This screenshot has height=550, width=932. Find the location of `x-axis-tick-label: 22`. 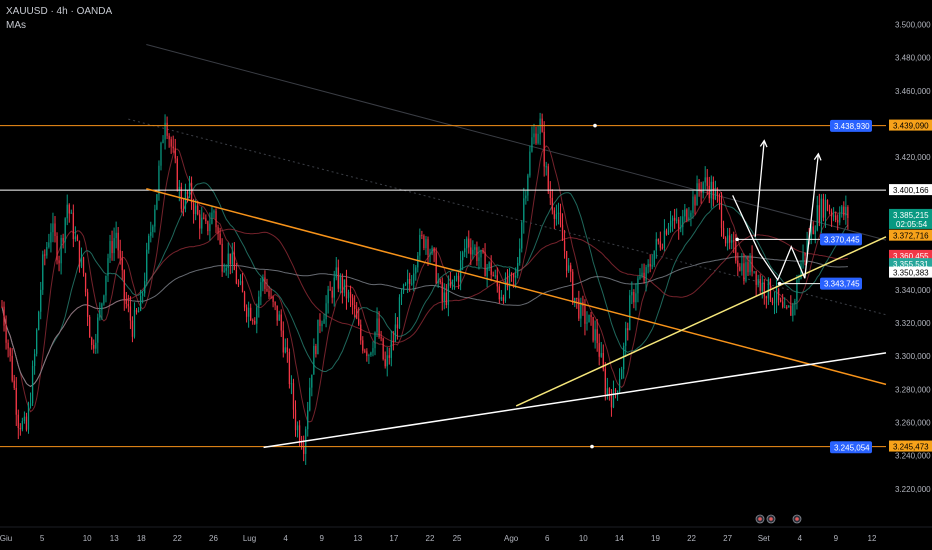

x-axis-tick-label: 22 is located at coordinates (430, 538).